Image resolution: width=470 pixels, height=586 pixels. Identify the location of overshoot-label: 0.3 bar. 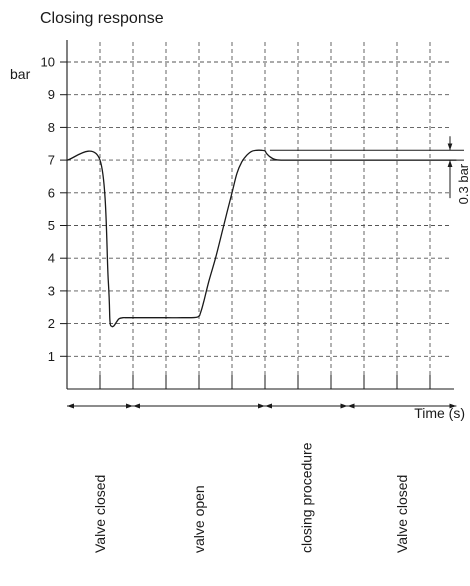
(463, 183).